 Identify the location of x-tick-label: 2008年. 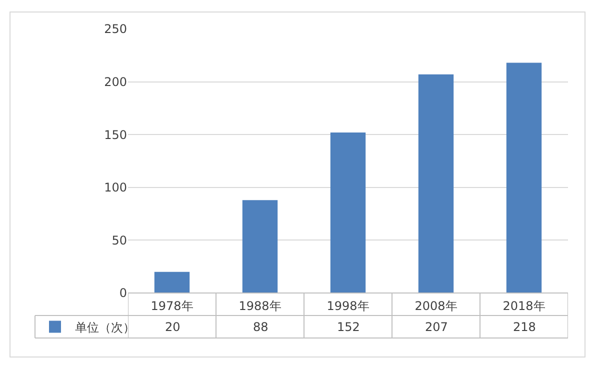
(436, 306).